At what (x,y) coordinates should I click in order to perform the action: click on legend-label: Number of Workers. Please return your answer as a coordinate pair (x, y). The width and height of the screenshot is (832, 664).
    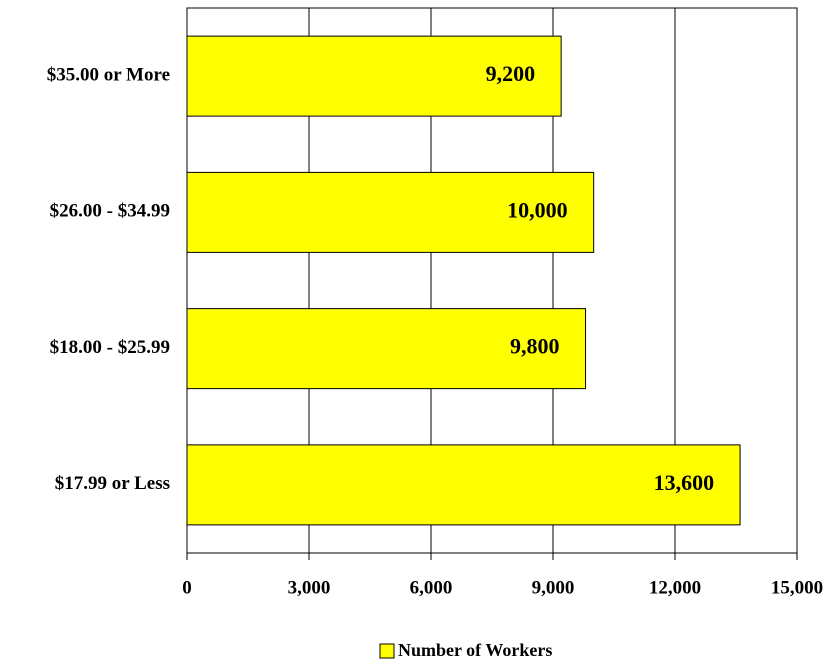
    Looking at the image, I should click on (475, 650).